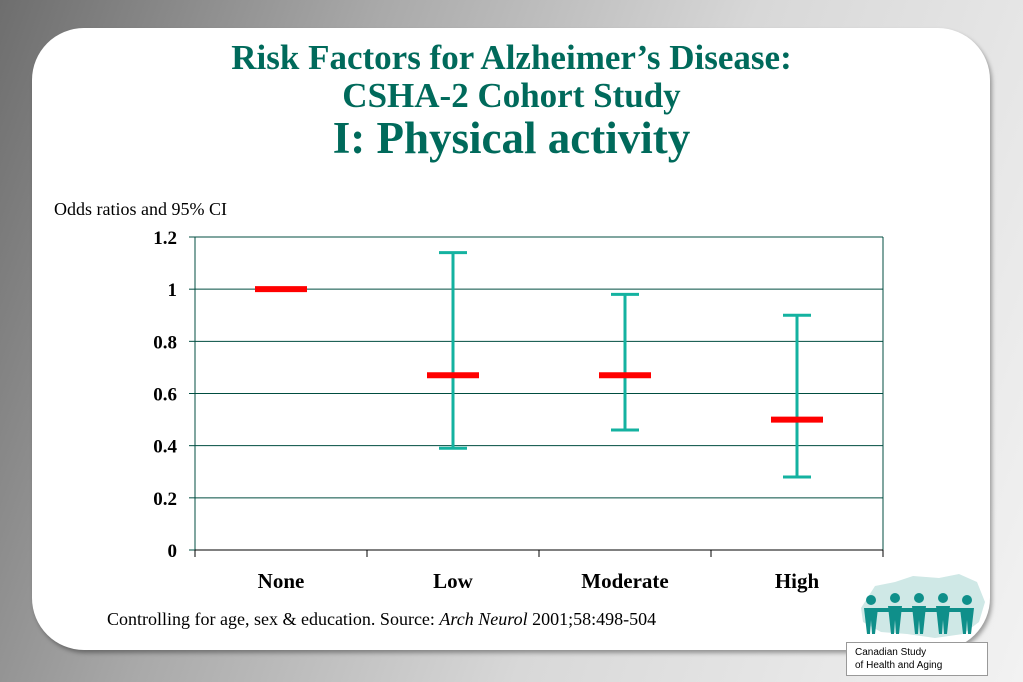 The image size is (1023, 682). I want to click on csha-logo-icon, so click(923, 606).